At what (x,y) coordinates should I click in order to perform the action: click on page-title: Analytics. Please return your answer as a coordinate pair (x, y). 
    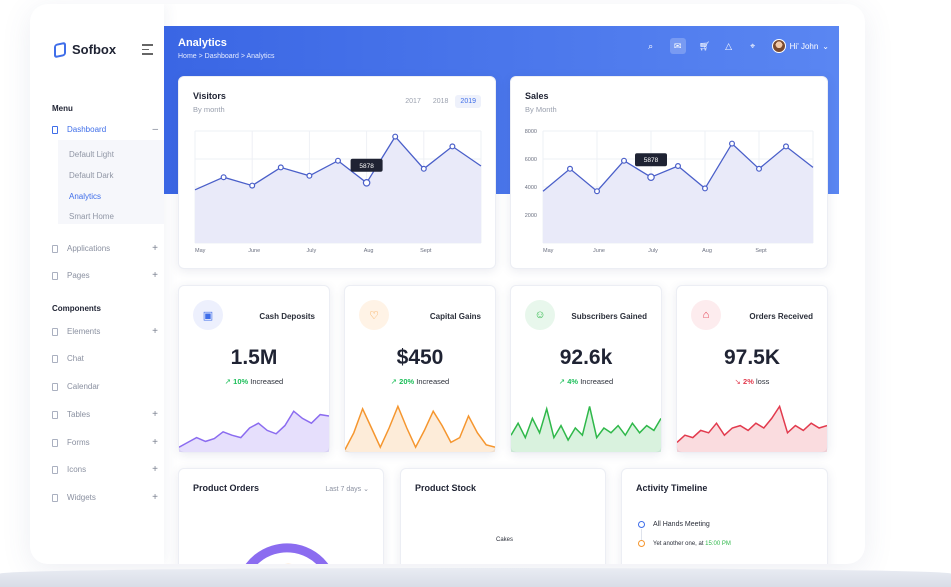
    Looking at the image, I should click on (202, 43).